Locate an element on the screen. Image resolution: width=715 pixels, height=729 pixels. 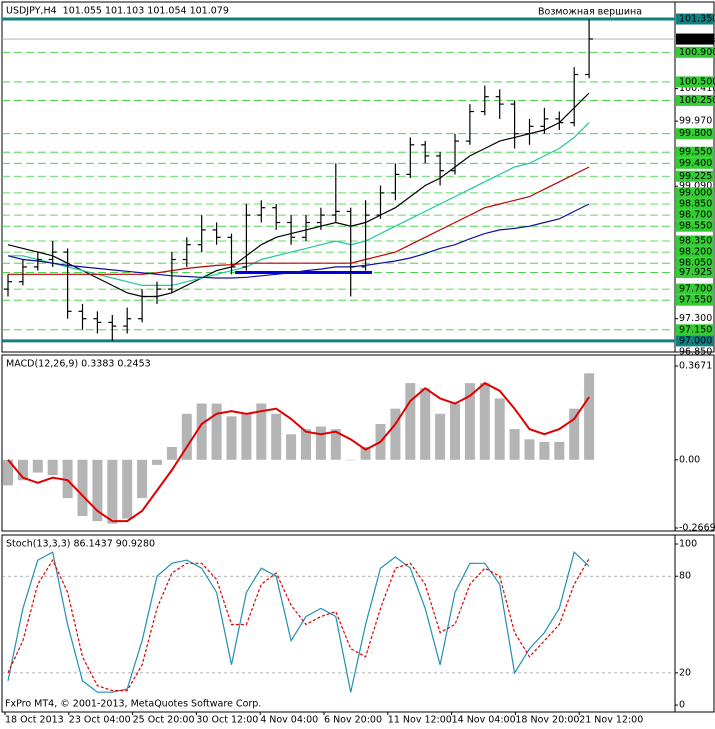
annotation: Возможная вершина is located at coordinates (590, 12).